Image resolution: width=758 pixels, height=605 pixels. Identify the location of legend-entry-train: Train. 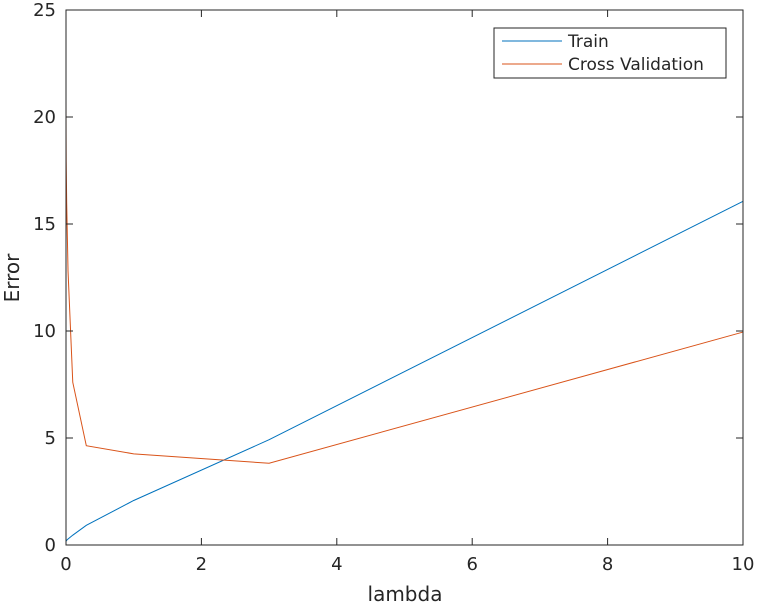
(588, 42).